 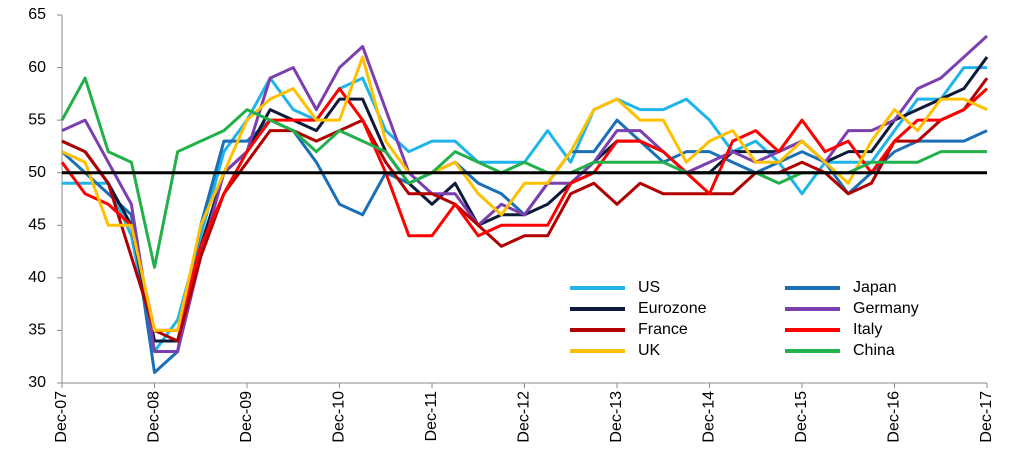 What do you see at coordinates (986, 417) in the screenshot?
I see `x-tick-label: Dec-17` at bounding box center [986, 417].